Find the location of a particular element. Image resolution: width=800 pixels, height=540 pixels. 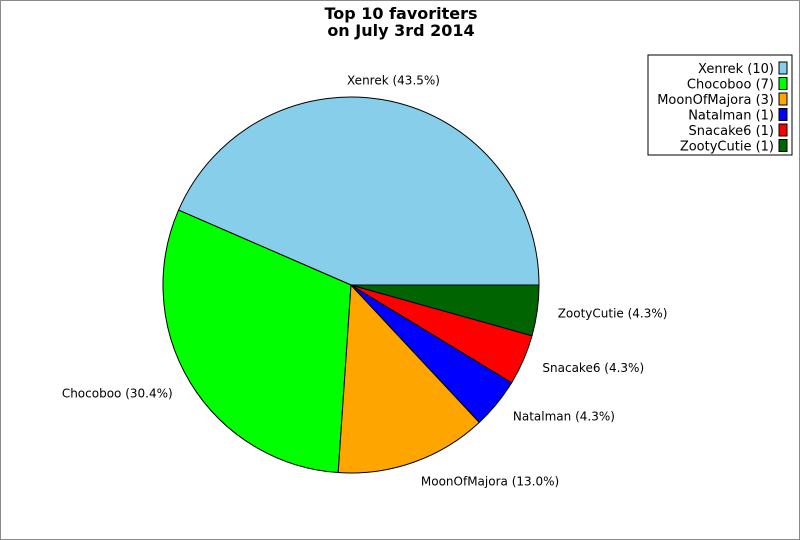

slice-label-moonofmajora: MoonOfMajora (13.0%) is located at coordinates (490, 482).